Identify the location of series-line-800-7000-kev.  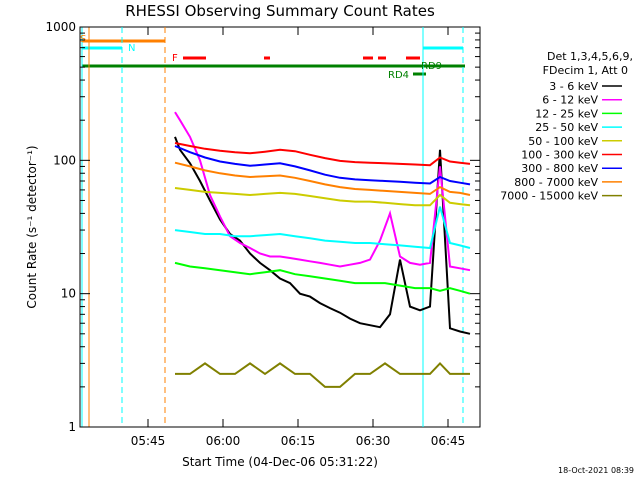
(322, 178).